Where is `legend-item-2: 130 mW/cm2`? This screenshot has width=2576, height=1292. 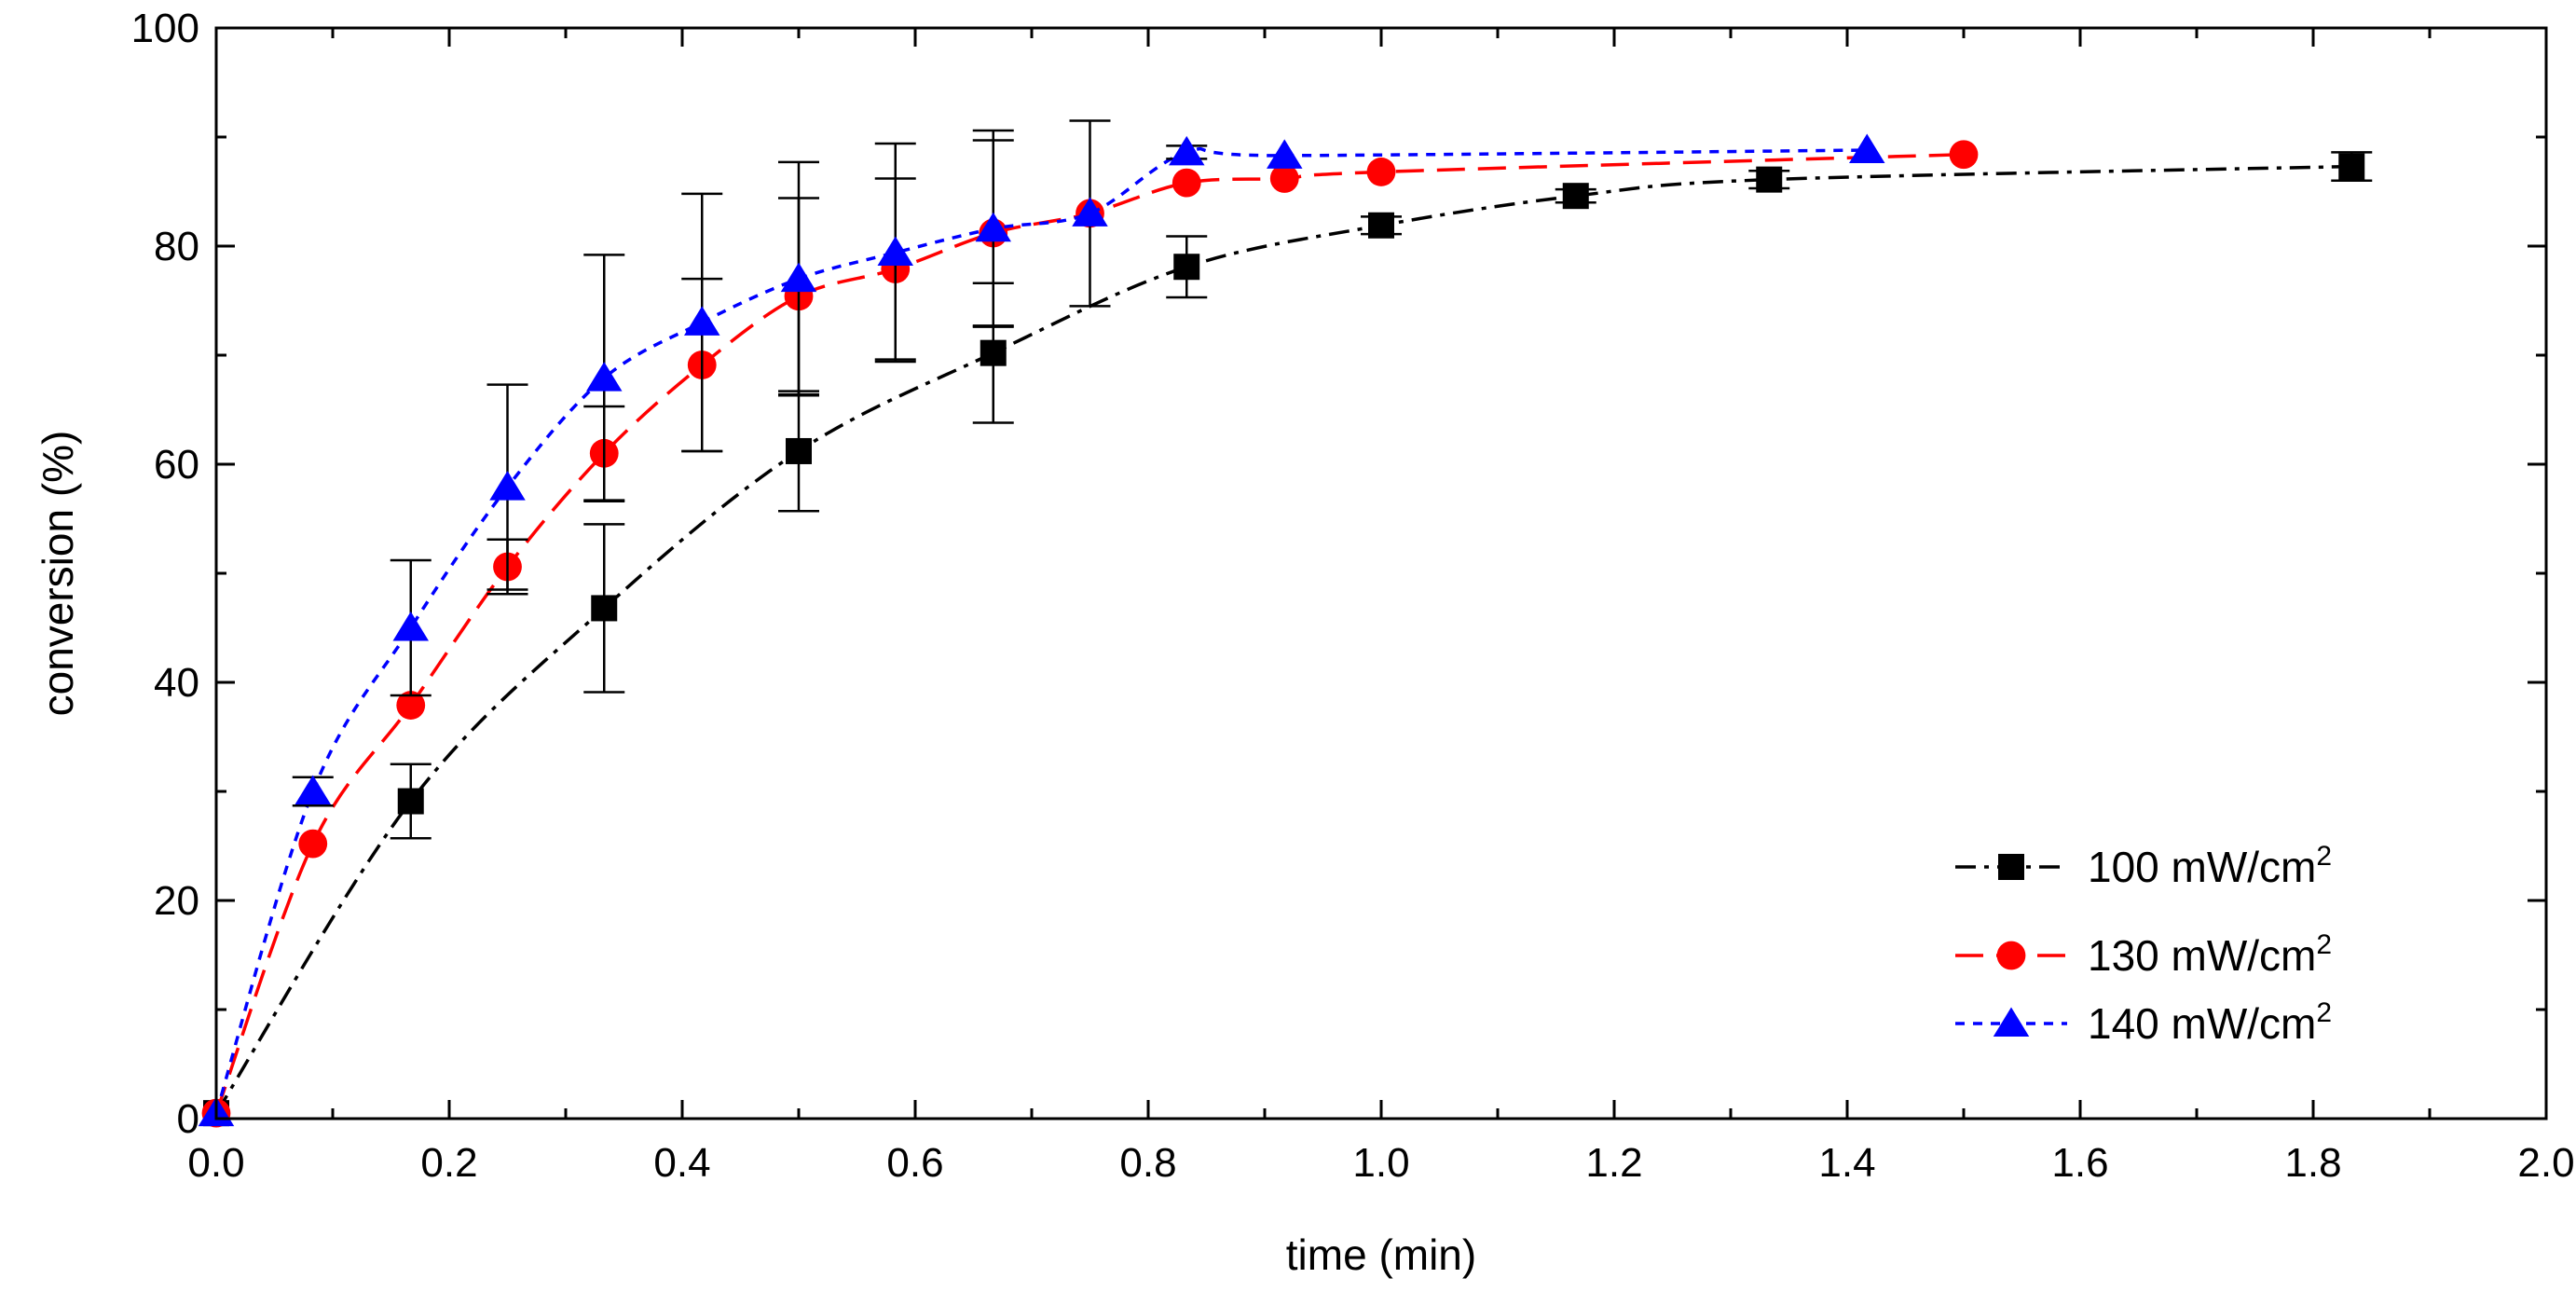 legend-item-2: 130 mW/cm2 is located at coordinates (2143, 954).